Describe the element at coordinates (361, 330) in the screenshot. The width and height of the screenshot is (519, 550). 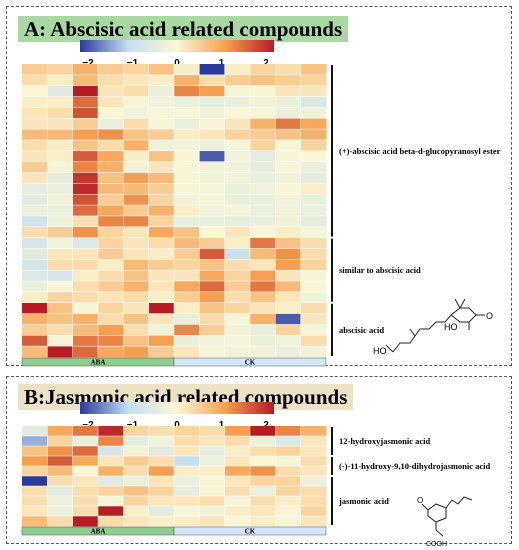
I see `row-group-label: abscisic acid` at that location.